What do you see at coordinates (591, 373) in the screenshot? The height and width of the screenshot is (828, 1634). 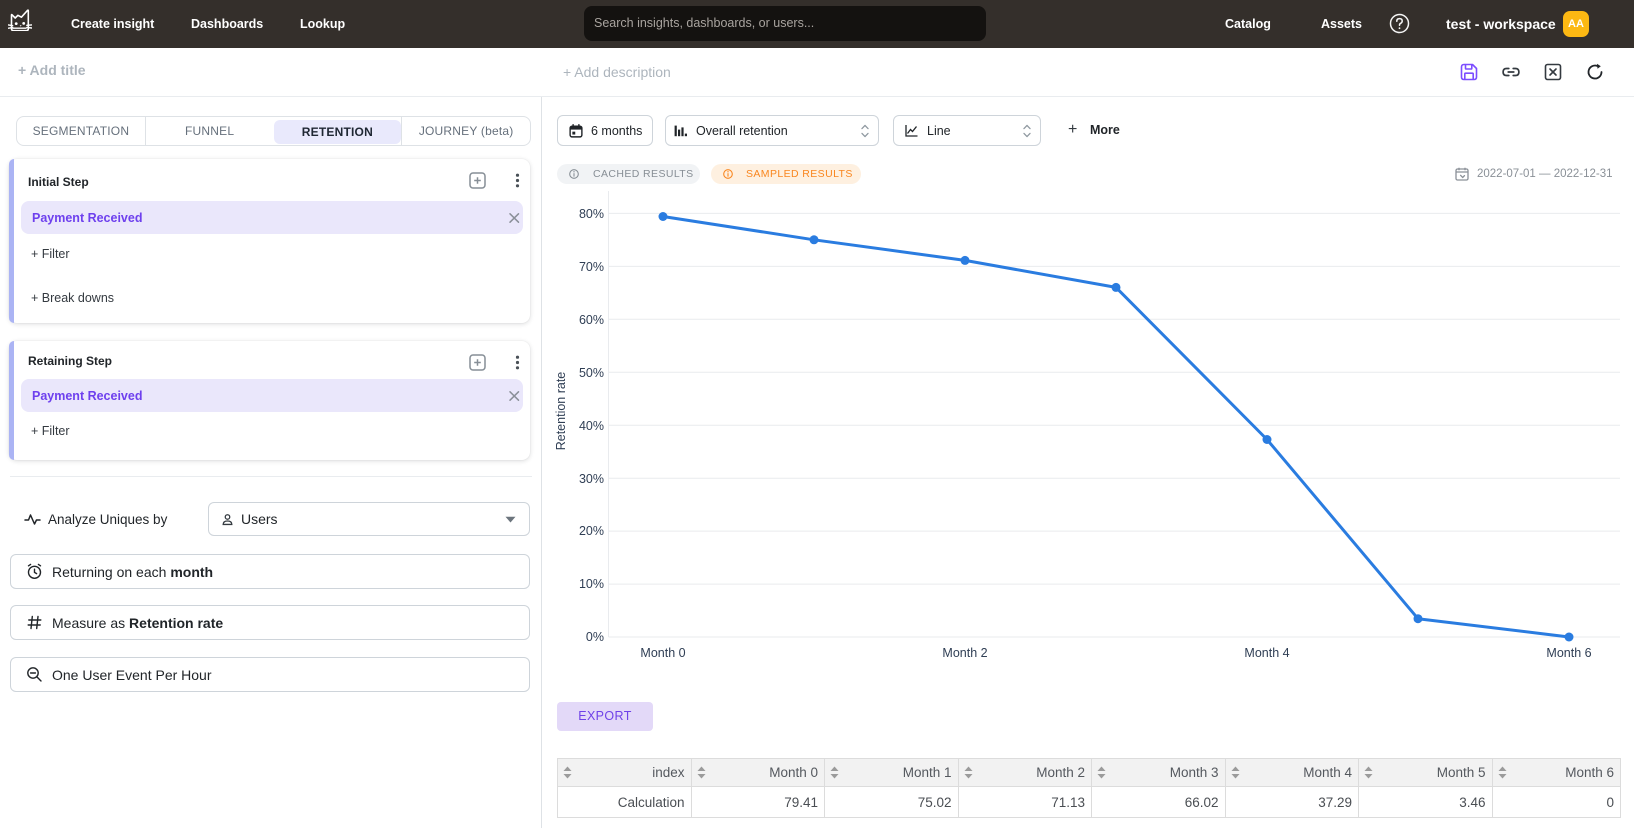 I see `svg-text: 50%` at bounding box center [591, 373].